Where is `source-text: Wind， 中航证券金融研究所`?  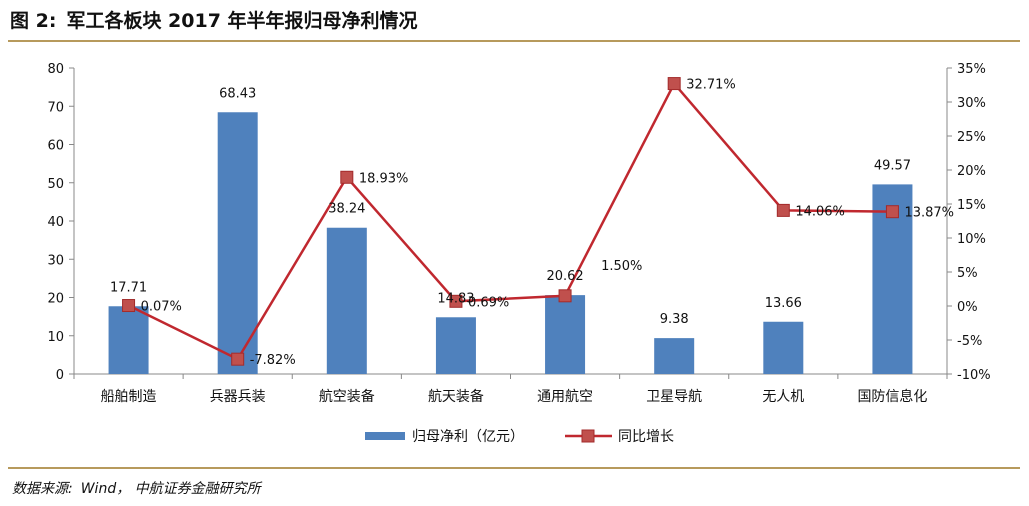 source-text: Wind， 中航证券金融研究所 is located at coordinates (170, 489).